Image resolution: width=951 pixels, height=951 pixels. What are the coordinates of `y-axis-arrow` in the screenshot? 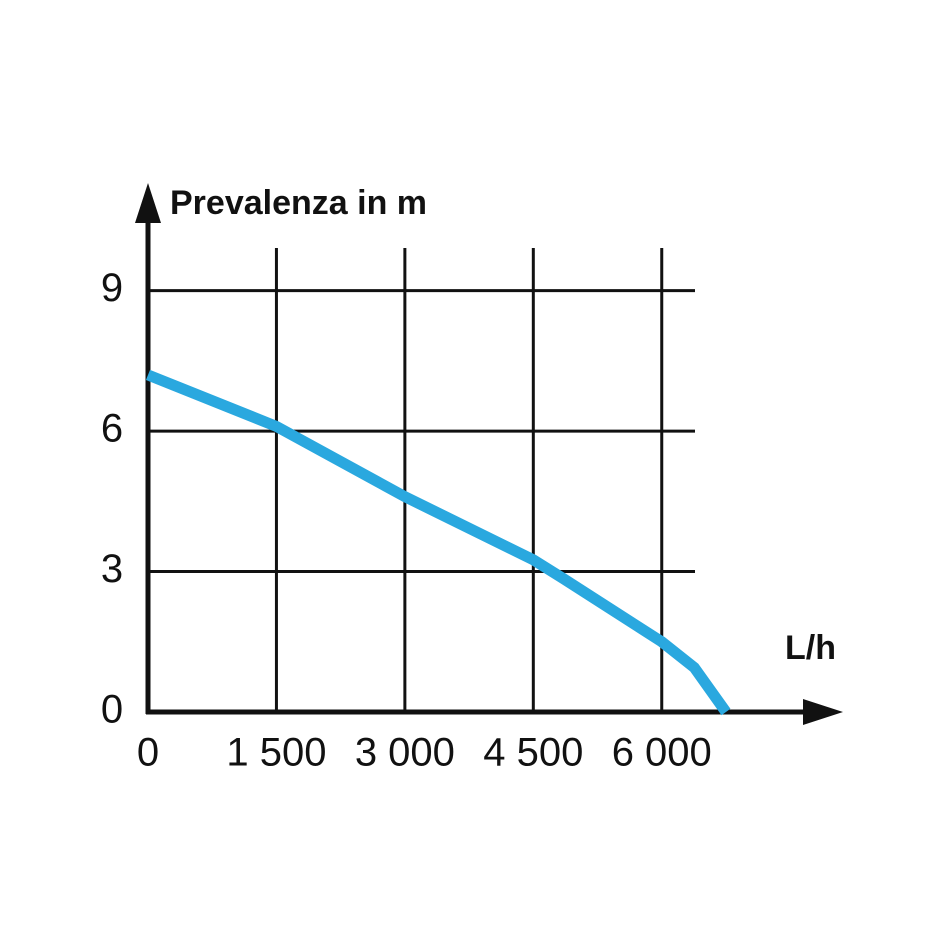 It's located at (148, 203).